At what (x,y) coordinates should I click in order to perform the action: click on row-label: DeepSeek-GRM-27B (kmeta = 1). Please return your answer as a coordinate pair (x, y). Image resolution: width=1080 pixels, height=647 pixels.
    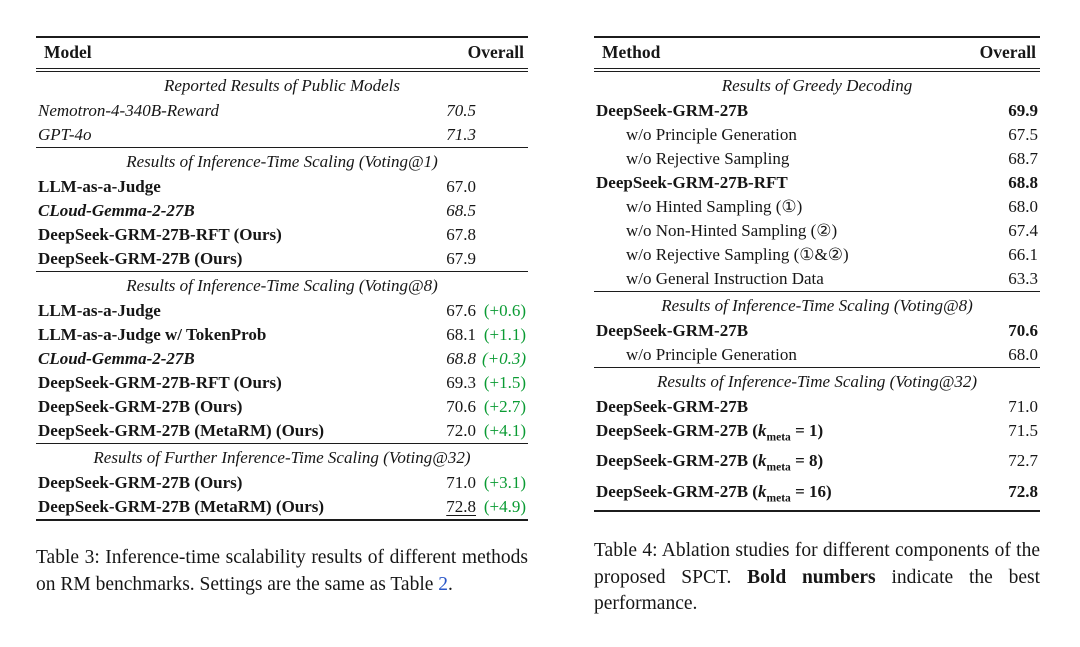
    Looking at the image, I should click on (710, 432).